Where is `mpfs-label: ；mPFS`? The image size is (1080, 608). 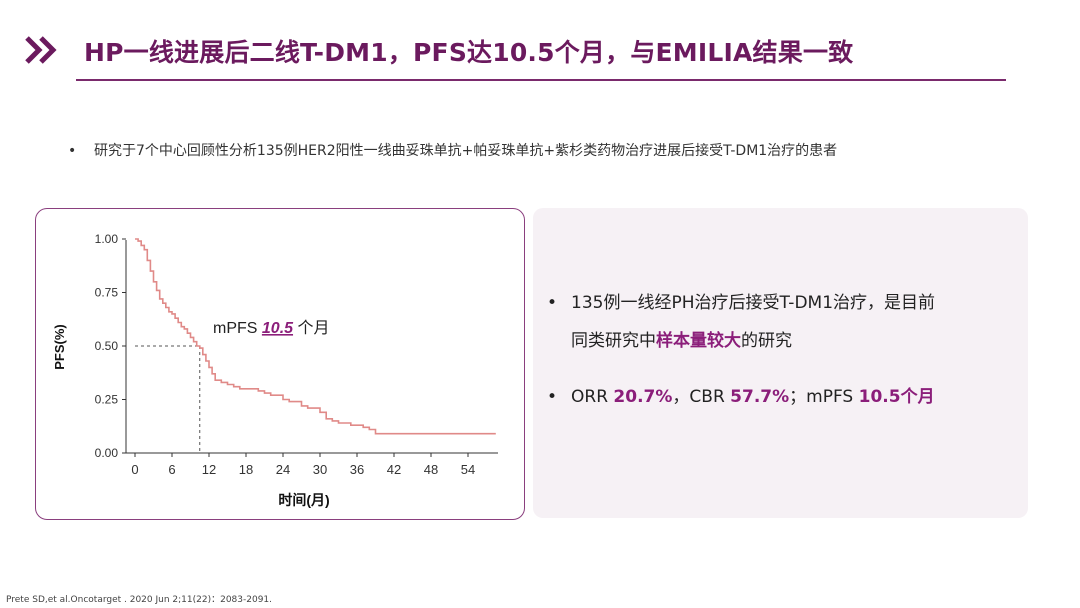 mpfs-label: ；mPFS is located at coordinates (824, 397).